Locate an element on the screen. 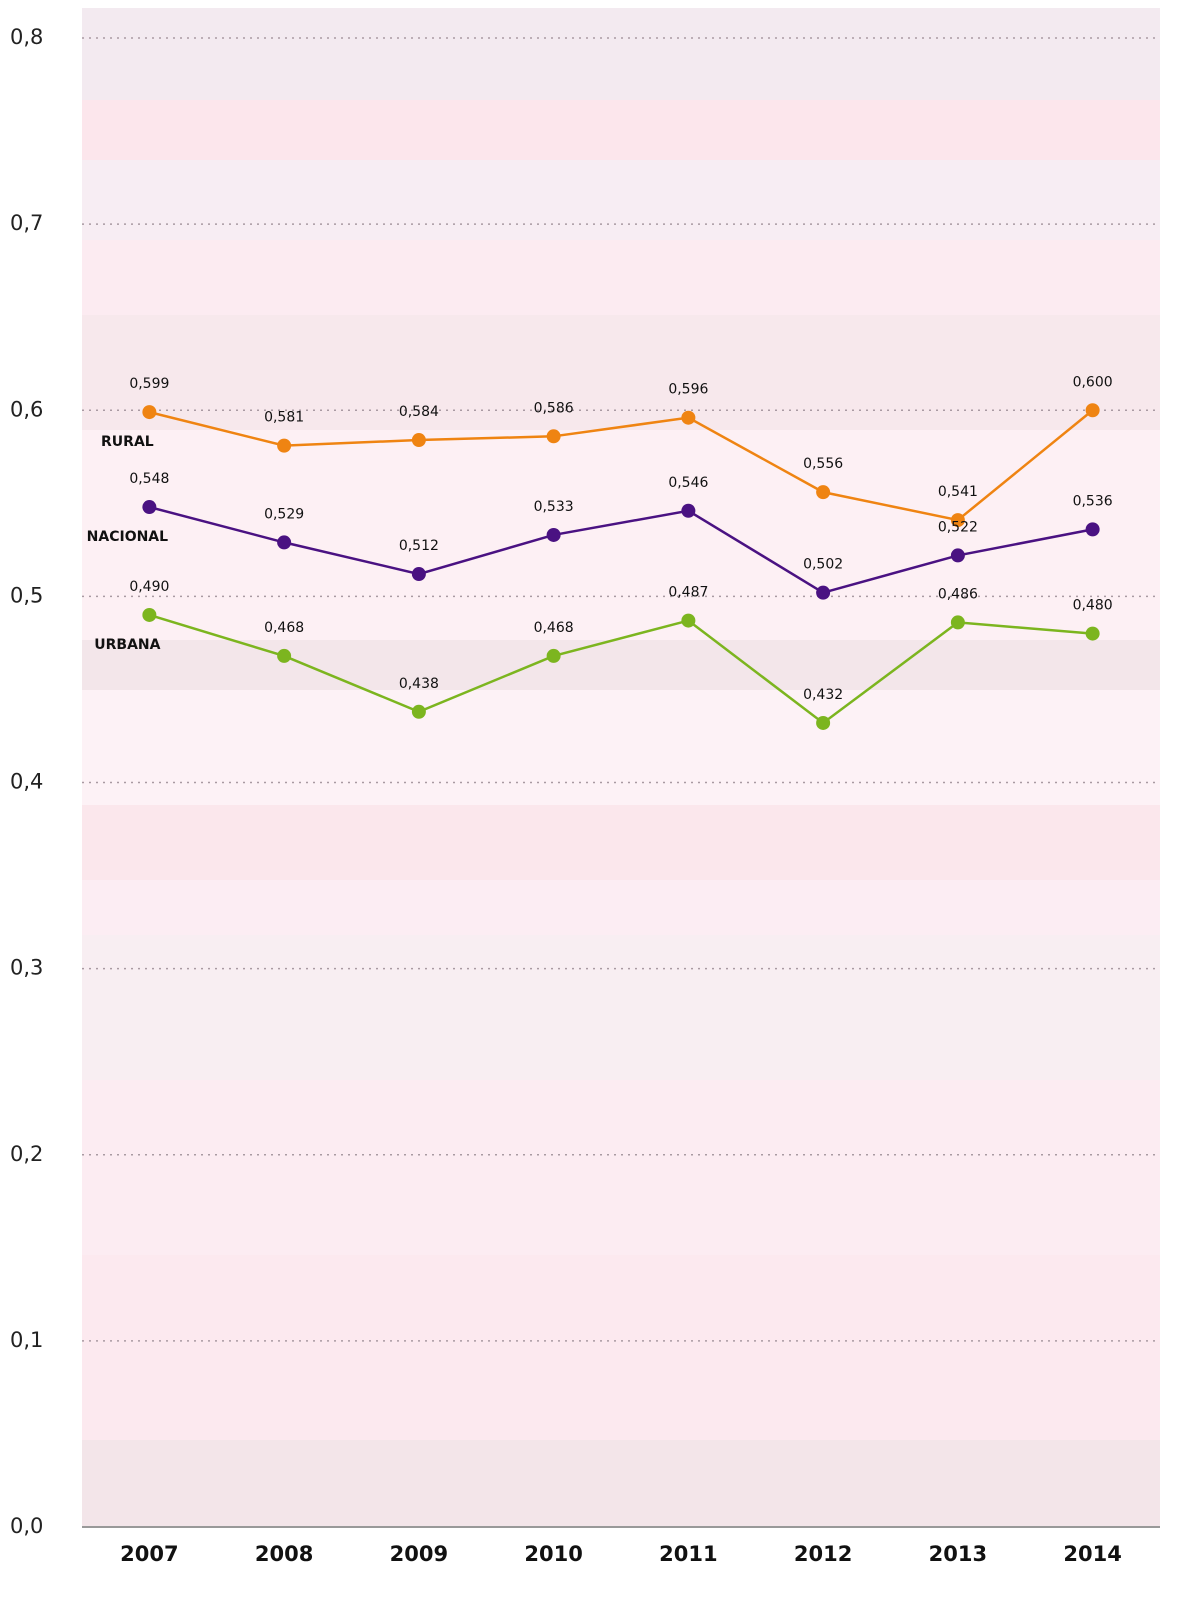 This screenshot has height=1619, width=1198. data-label: 0,600 is located at coordinates (1093, 382).